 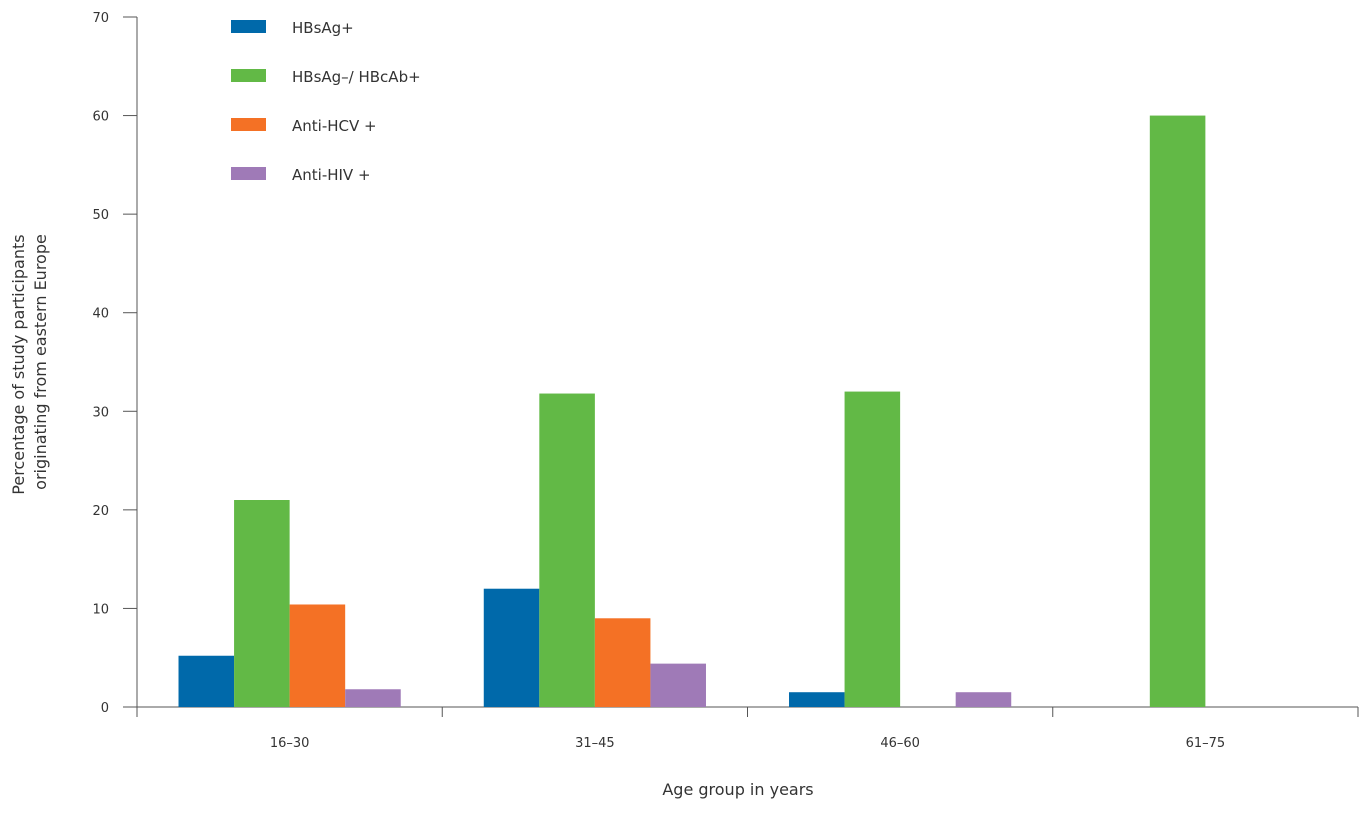 I want to click on x-tick-label: 31–45, so click(x=595, y=743).